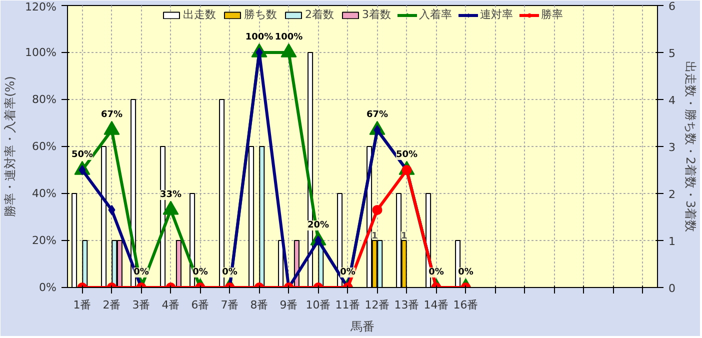 This screenshot has height=338, width=702. I want to click on y-tick-label: 20%, so click(44, 240).